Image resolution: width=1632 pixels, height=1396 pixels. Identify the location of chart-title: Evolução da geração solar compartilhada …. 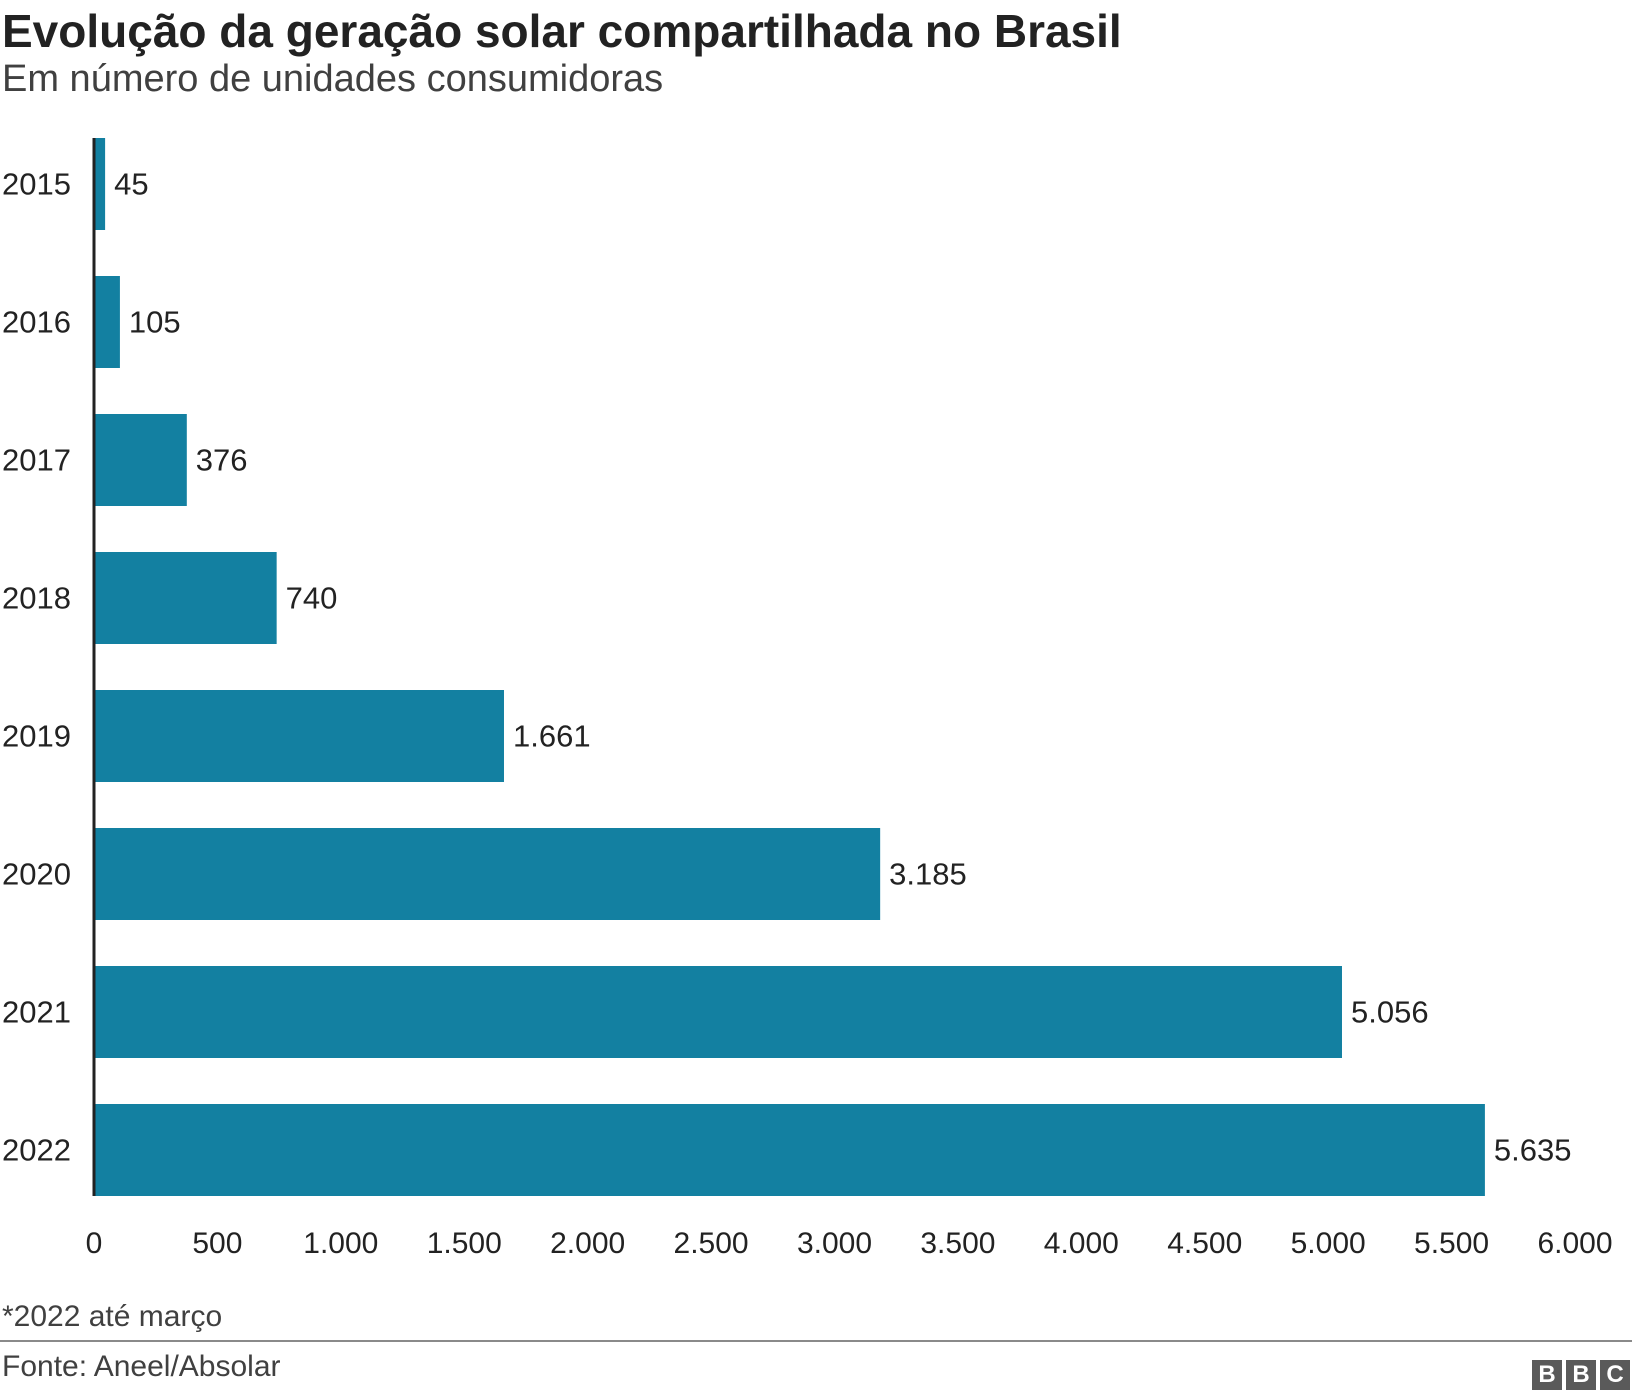
(562, 31).